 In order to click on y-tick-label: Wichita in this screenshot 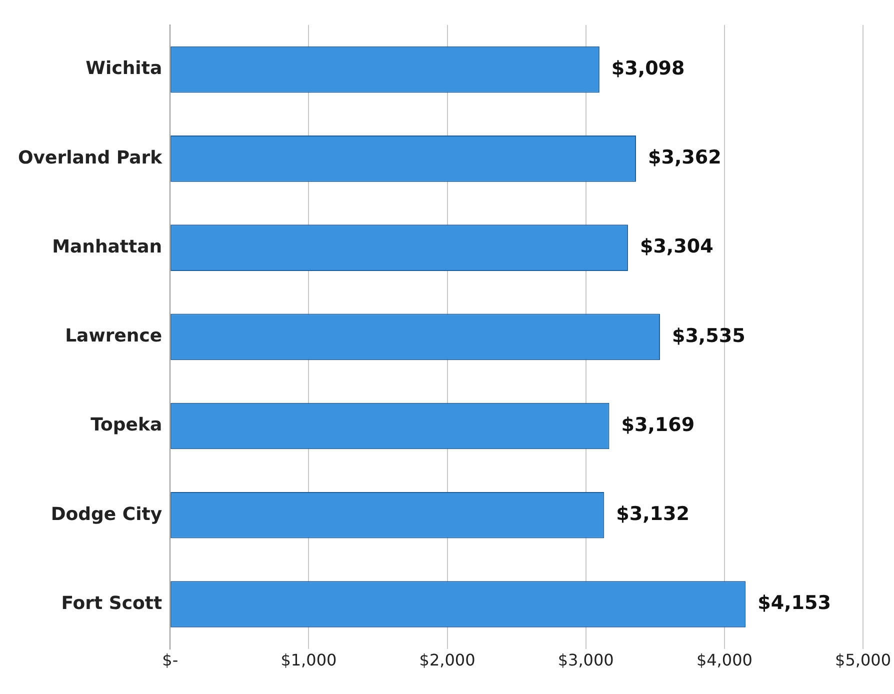, I will do `click(124, 69)`.